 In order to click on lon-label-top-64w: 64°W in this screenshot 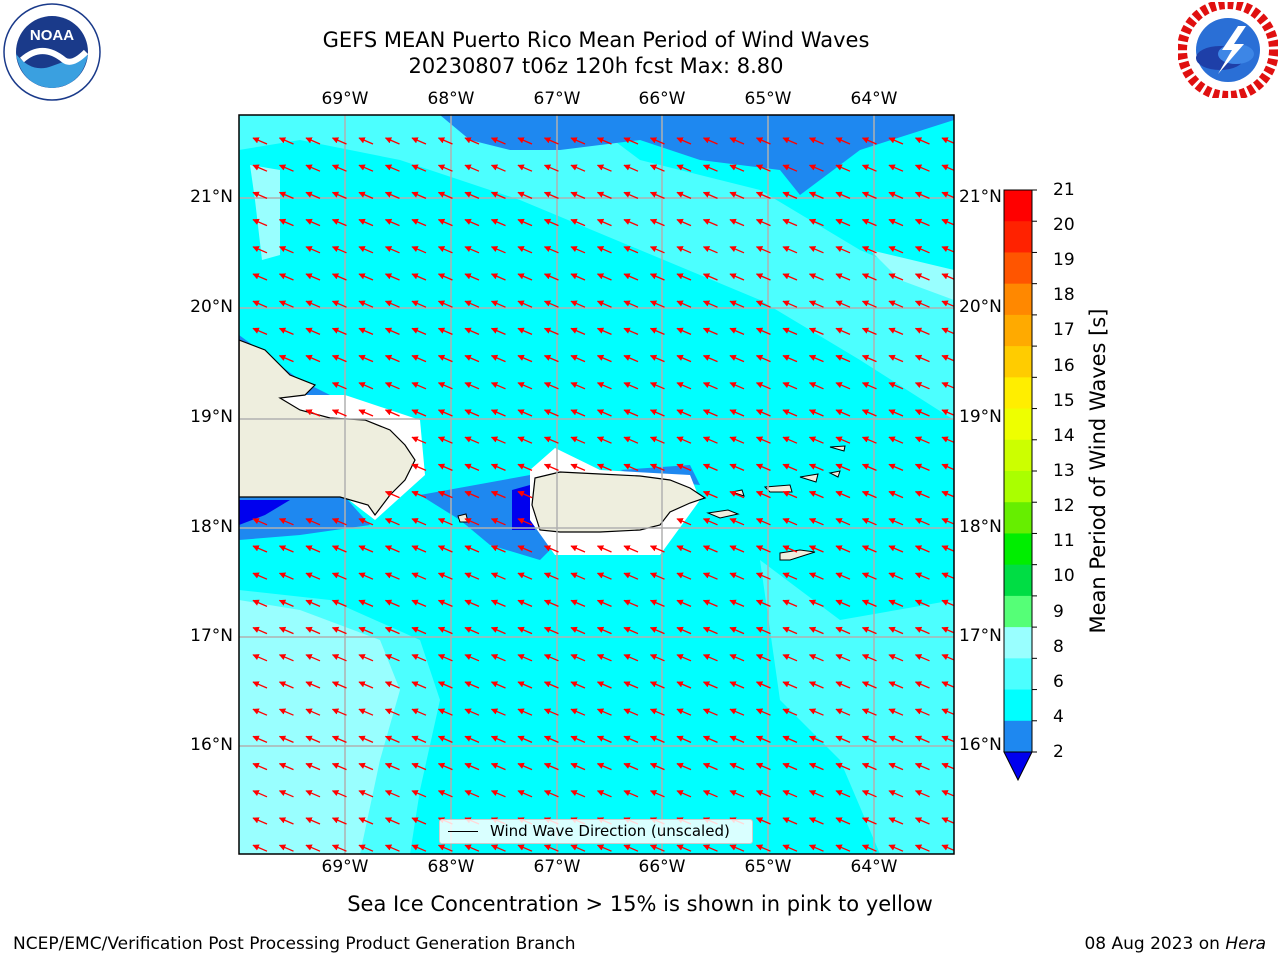, I will do `click(874, 99)`.